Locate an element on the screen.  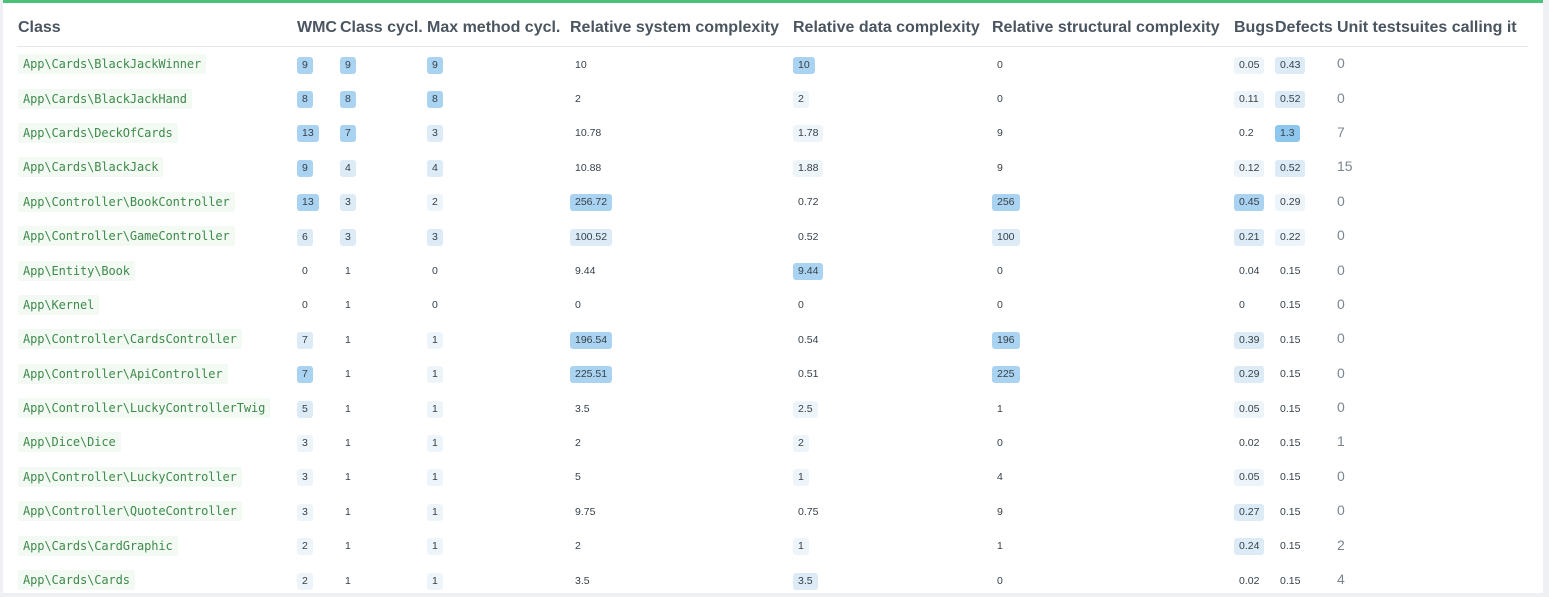
relative-structural-complexity-cell: 256 is located at coordinates (1112, 202).